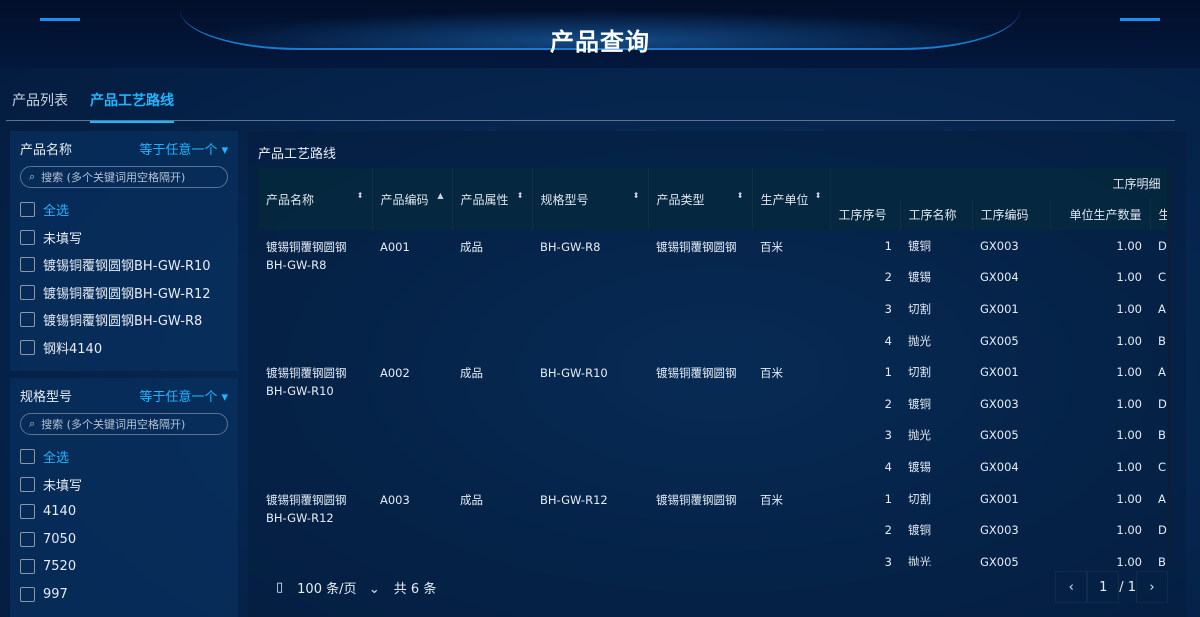  Describe the element at coordinates (1152, 587) in the screenshot. I see `next-page-button: ›` at that location.